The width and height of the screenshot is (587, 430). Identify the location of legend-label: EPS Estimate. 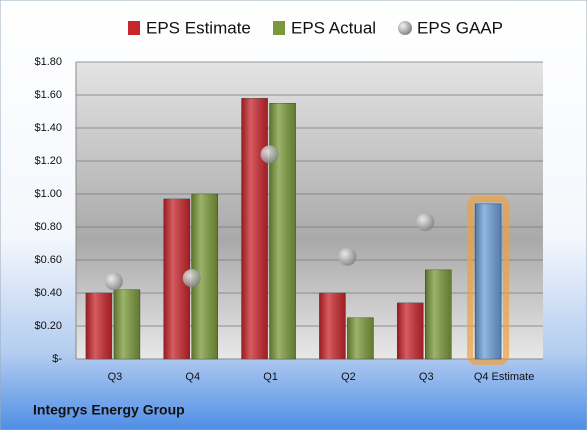
(198, 27).